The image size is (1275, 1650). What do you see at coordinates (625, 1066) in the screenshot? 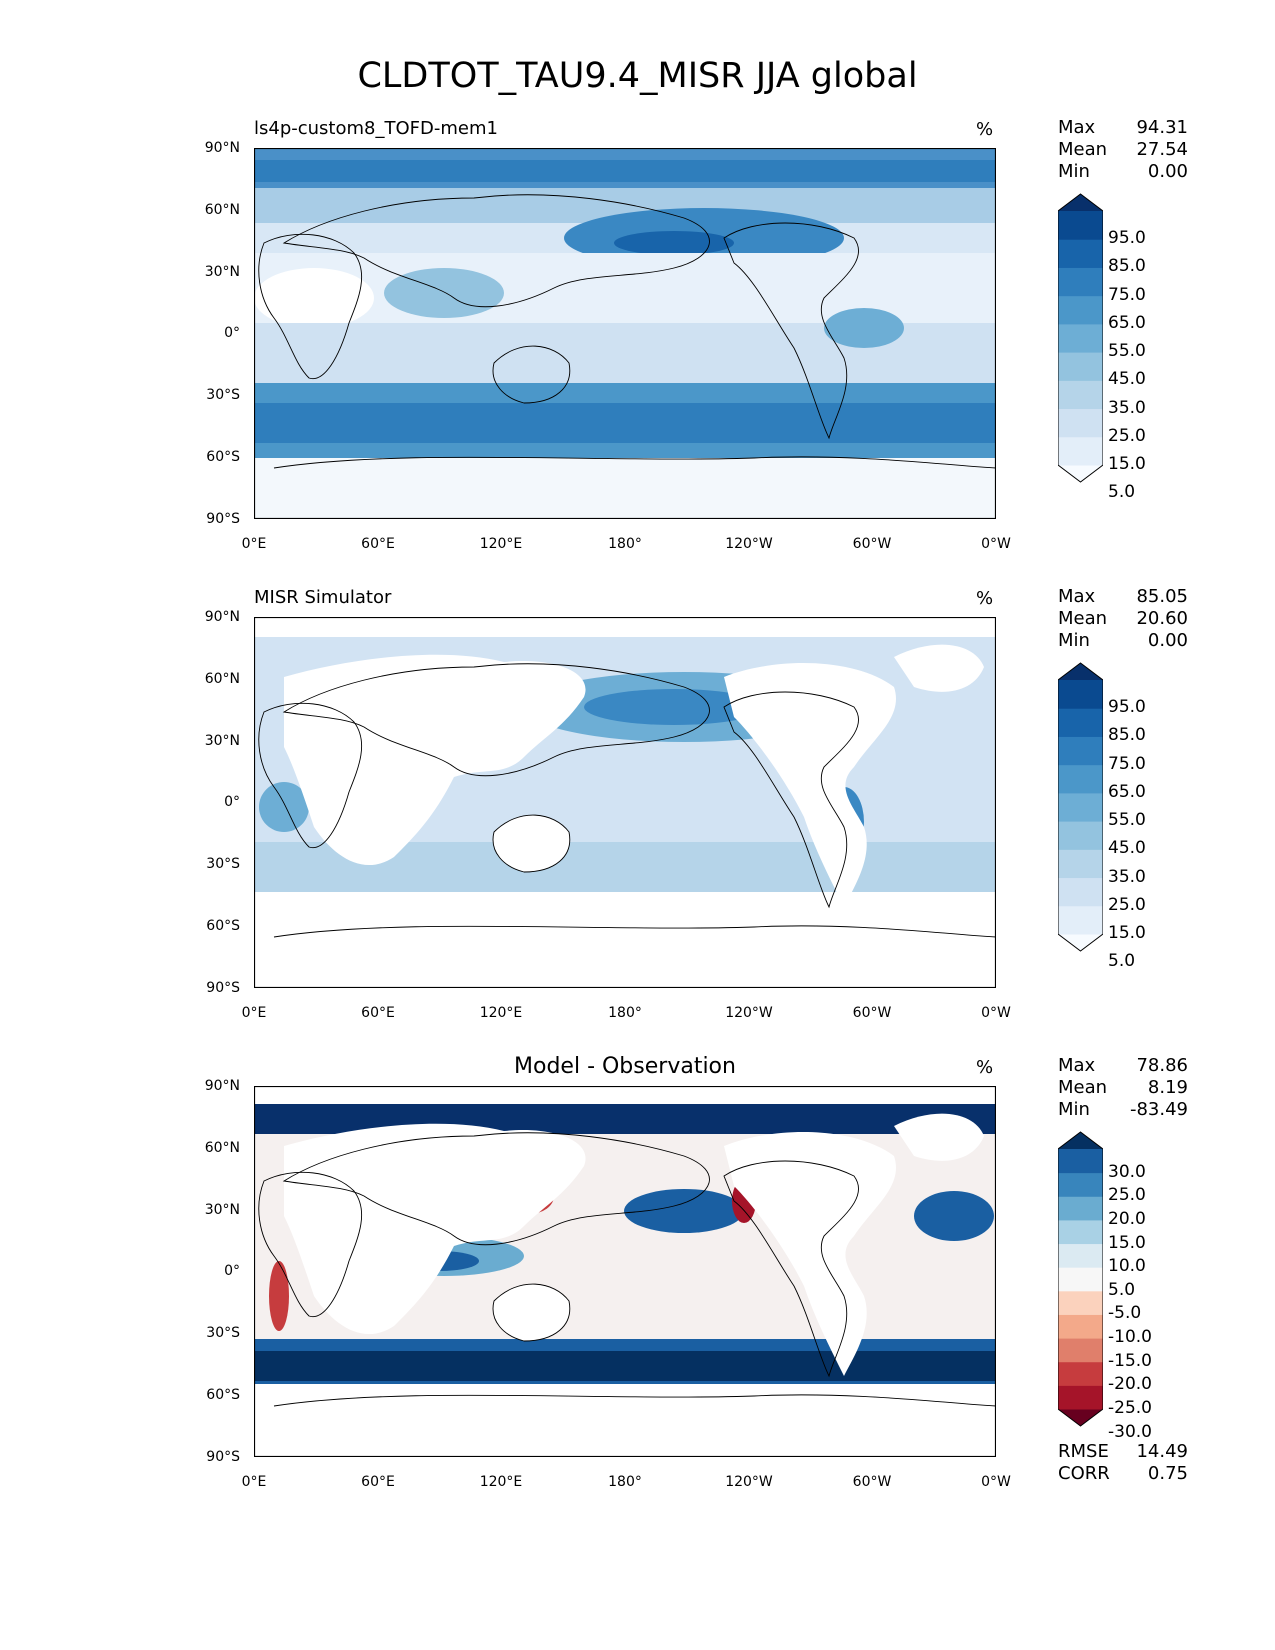
I see `panel-title: Model - Observation` at bounding box center [625, 1066].